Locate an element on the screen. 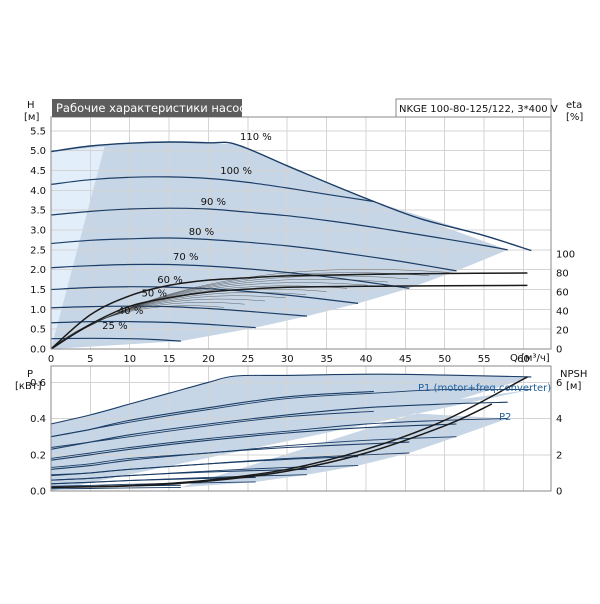 This screenshot has height=604, width=600. model-box is located at coordinates (473, 108).